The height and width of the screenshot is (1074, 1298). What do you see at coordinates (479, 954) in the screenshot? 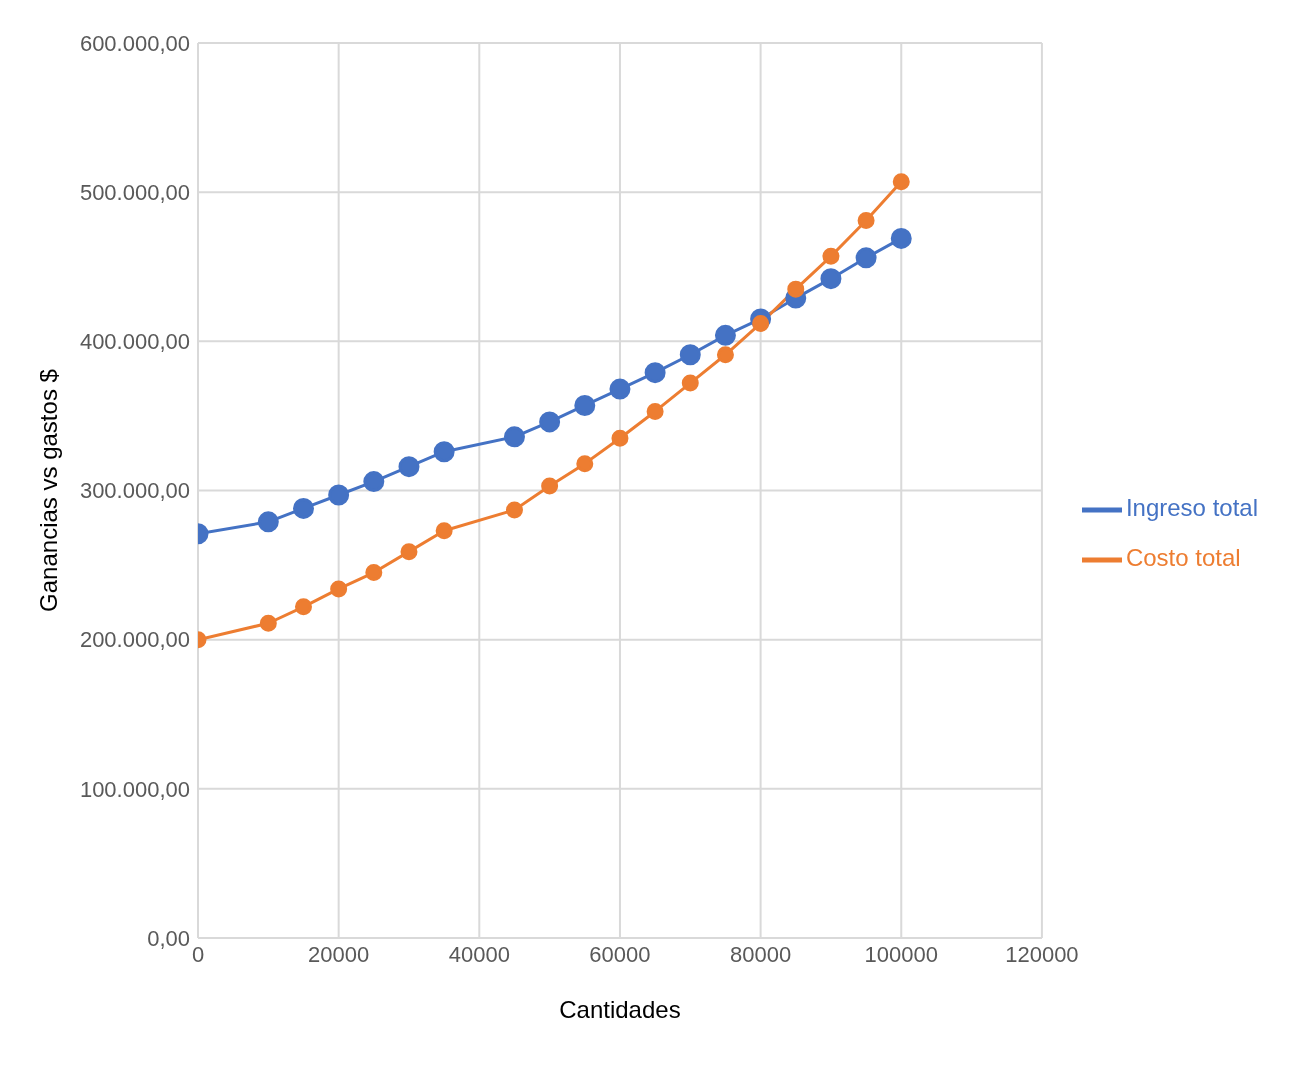
I see `x-tick-label: 40000` at bounding box center [479, 954].